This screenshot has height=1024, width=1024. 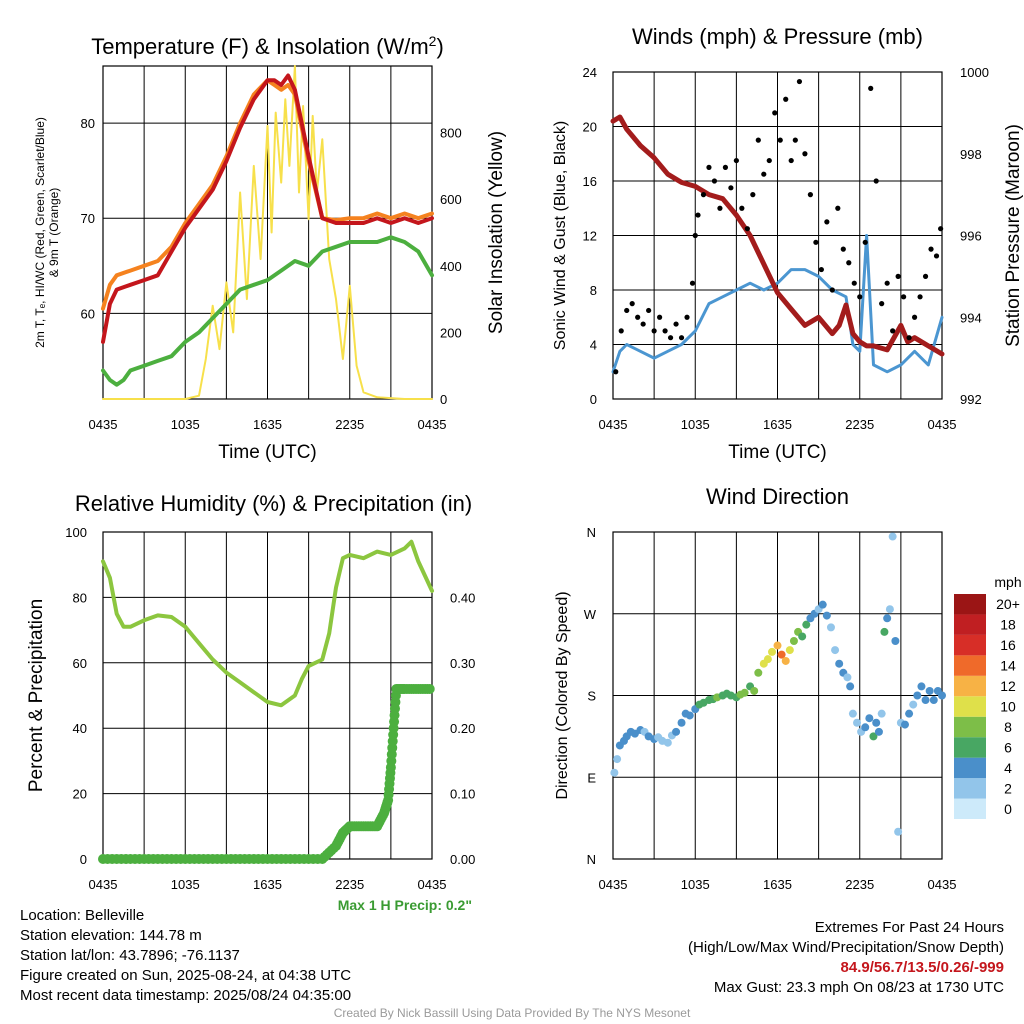 I want to click on rh-y-axis-label: Percent & Precipitation, so click(x=36, y=695).